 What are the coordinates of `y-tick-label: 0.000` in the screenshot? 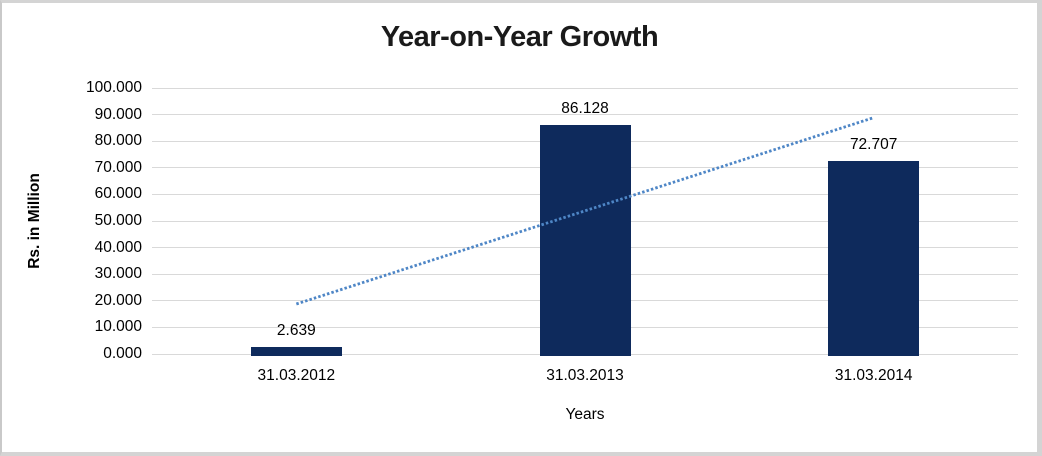 It's located at (122, 353).